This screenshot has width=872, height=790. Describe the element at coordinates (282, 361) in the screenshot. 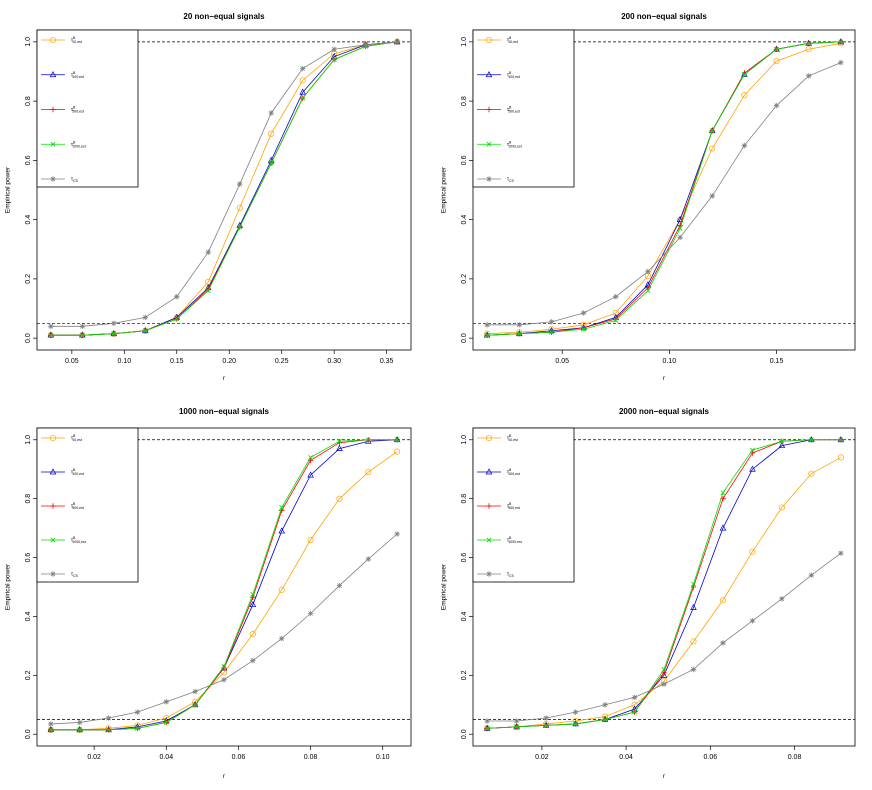

I see `x-tick-label: 0.25` at that location.